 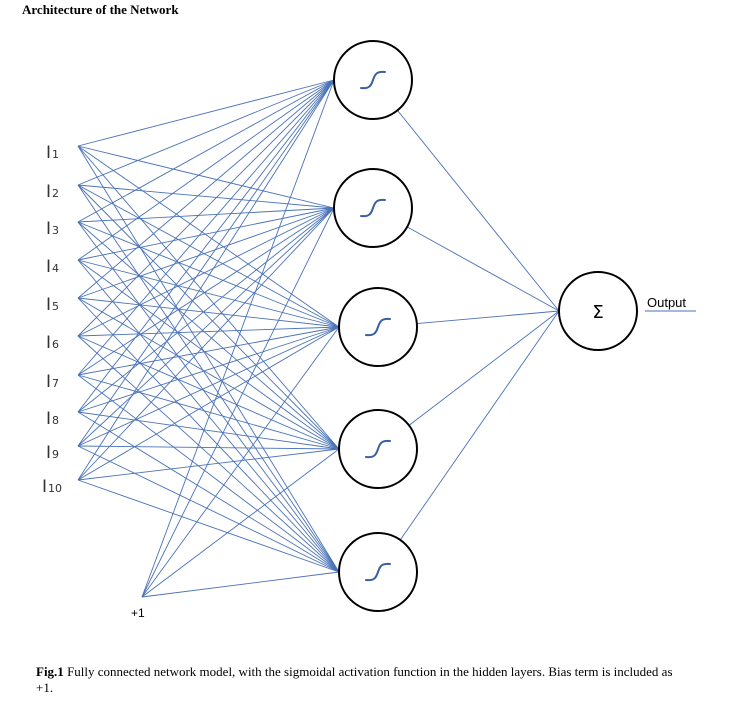 What do you see at coordinates (138, 613) in the screenshot?
I see `bias-label: +1` at bounding box center [138, 613].